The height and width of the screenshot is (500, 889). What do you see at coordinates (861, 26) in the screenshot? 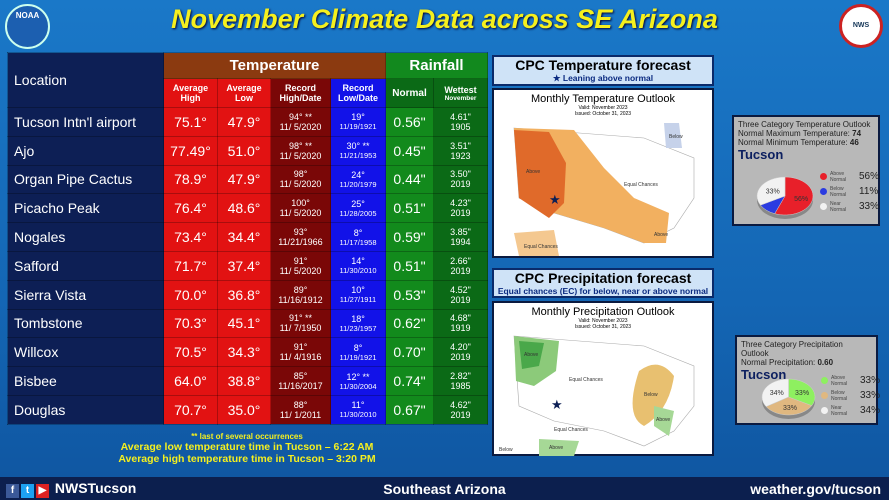
I see `nws-logo: NWS` at bounding box center [861, 26].